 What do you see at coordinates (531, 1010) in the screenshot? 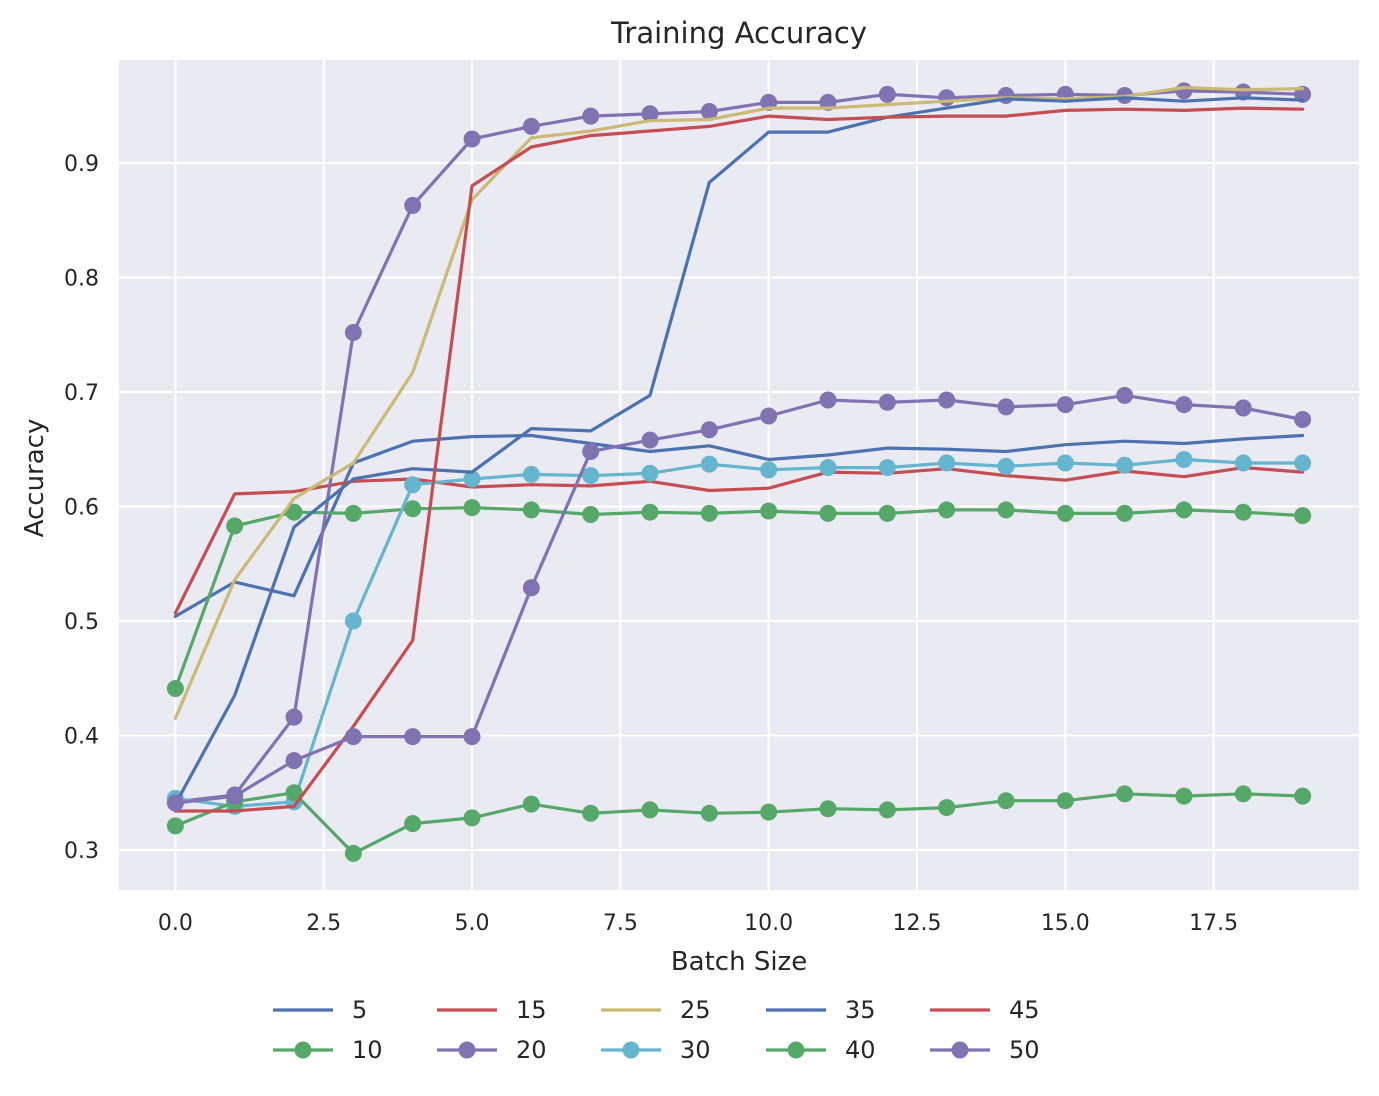
I see `legend-label: 15` at bounding box center [531, 1010].